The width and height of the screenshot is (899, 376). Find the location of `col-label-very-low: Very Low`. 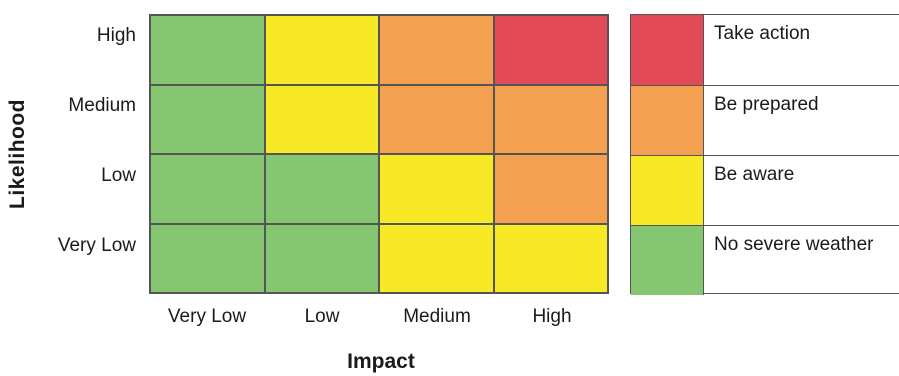

col-label-very-low: Very Low is located at coordinates (207, 316).